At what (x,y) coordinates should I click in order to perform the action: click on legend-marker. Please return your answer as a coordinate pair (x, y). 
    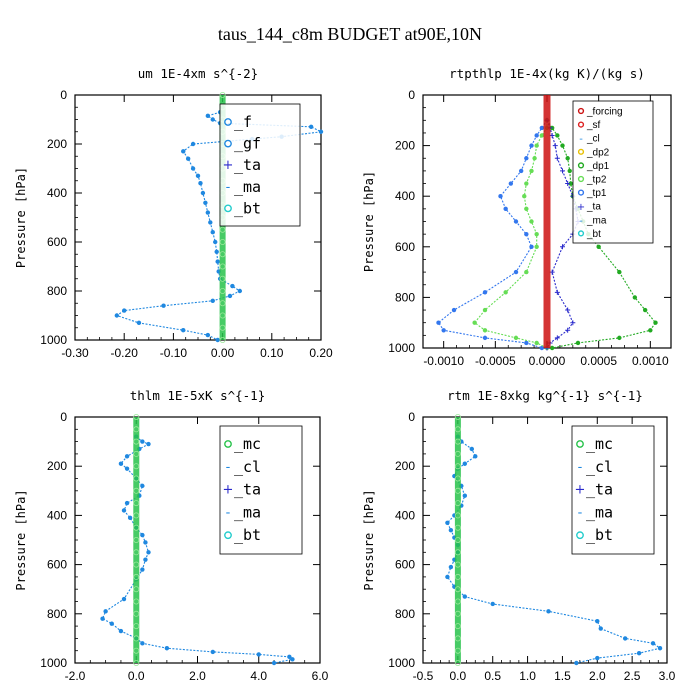
    Looking at the image, I should click on (581, 192).